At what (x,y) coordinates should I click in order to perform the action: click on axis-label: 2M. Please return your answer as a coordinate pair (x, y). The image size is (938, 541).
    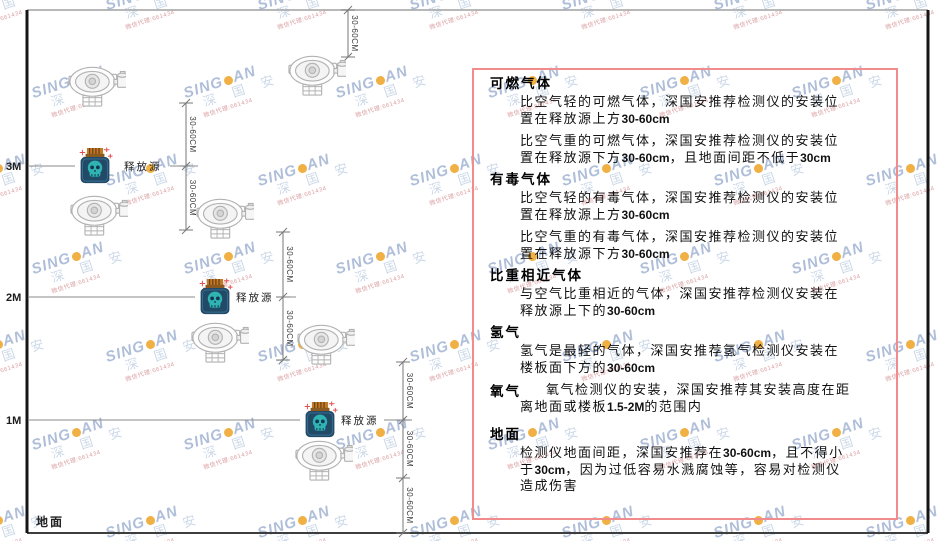
    Looking at the image, I should click on (13, 298).